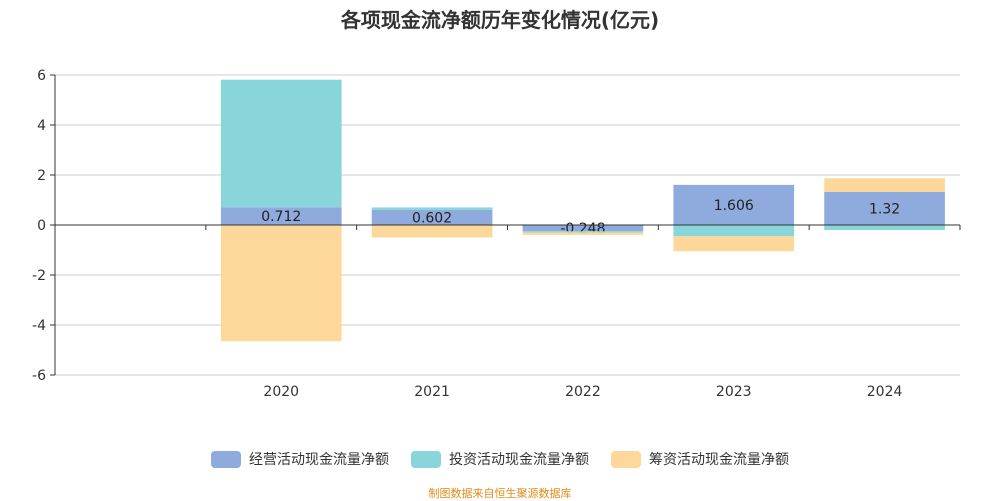 The height and width of the screenshot is (501, 1000). What do you see at coordinates (41, 226) in the screenshot?
I see `y-tick-label: 0` at bounding box center [41, 226].